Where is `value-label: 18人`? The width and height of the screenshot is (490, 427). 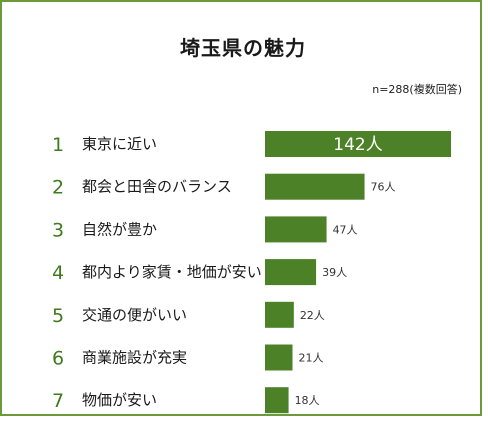 value-label: 18人 is located at coordinates (307, 400).